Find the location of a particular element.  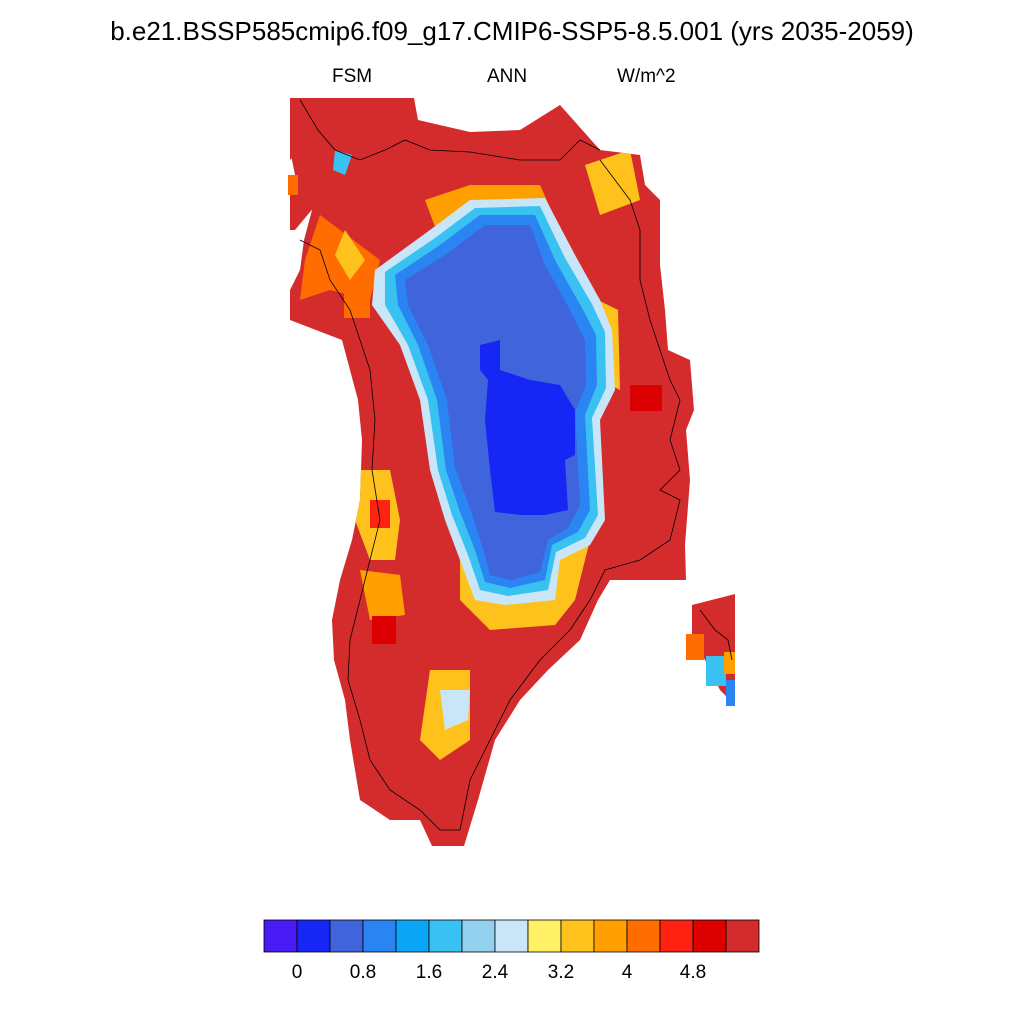

variable-label: FSM is located at coordinates (352, 76).